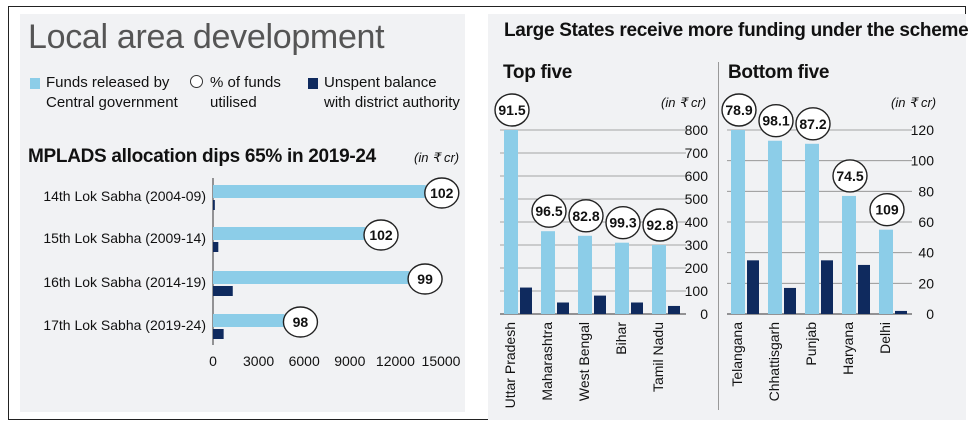 Image resolution: width=976 pixels, height=426 pixels. I want to click on top-five-title: Top five, so click(538, 72).